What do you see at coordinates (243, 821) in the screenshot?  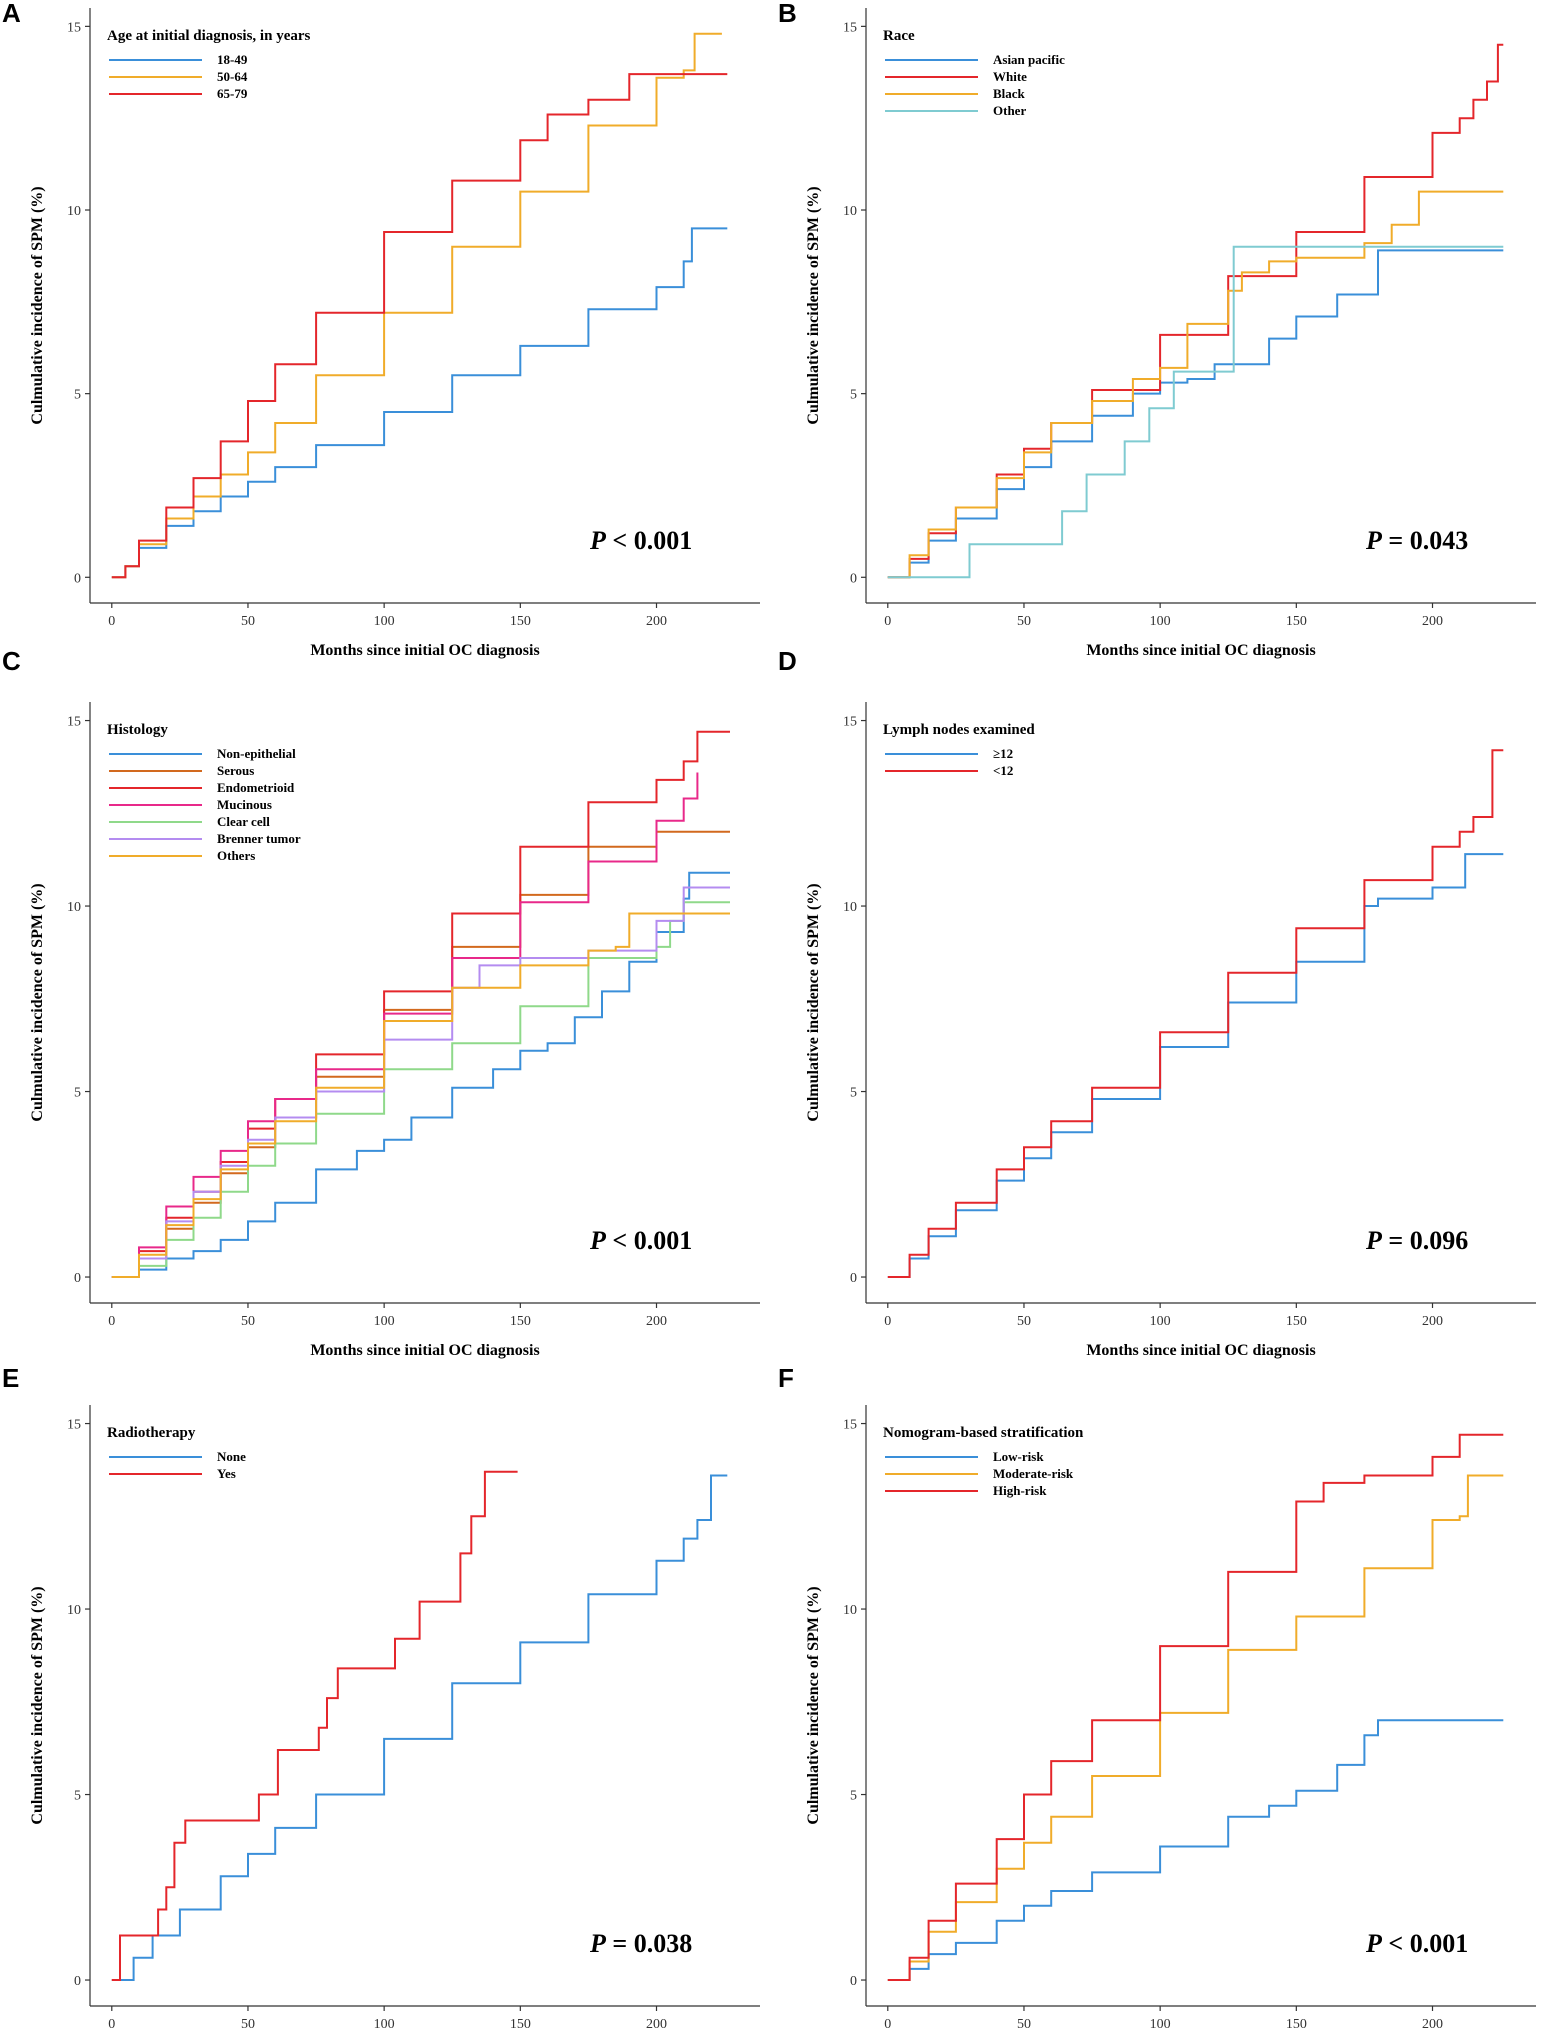 I see `legend-label: Clear cell` at bounding box center [243, 821].